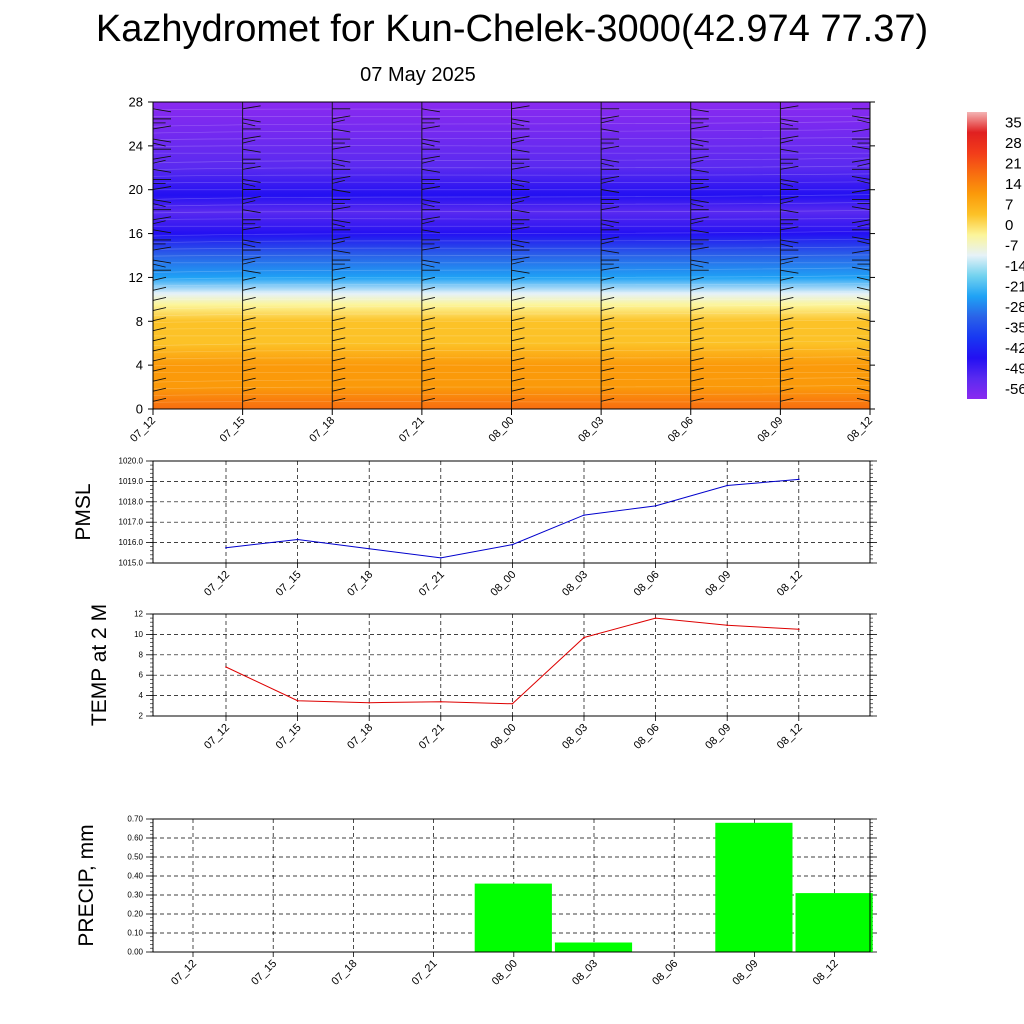 The height and width of the screenshot is (1024, 1024). What do you see at coordinates (143, 430) in the screenshot?
I see `x-tick-label: 07_12` at bounding box center [143, 430].